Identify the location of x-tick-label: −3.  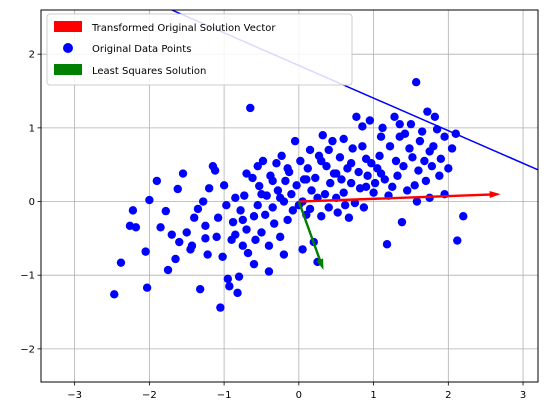
(74, 395).